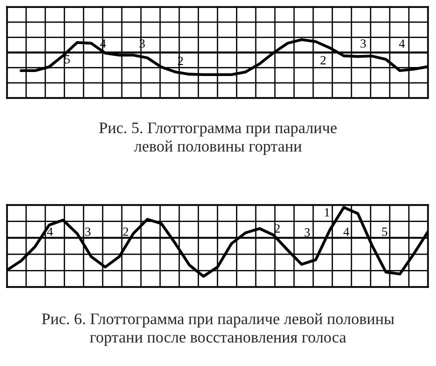 The height and width of the screenshot is (366, 436). Describe the element at coordinates (218, 138) in the screenshot. I see `text: Рис. 5. Глоттограмма при параличе левой половины гортани` at that location.